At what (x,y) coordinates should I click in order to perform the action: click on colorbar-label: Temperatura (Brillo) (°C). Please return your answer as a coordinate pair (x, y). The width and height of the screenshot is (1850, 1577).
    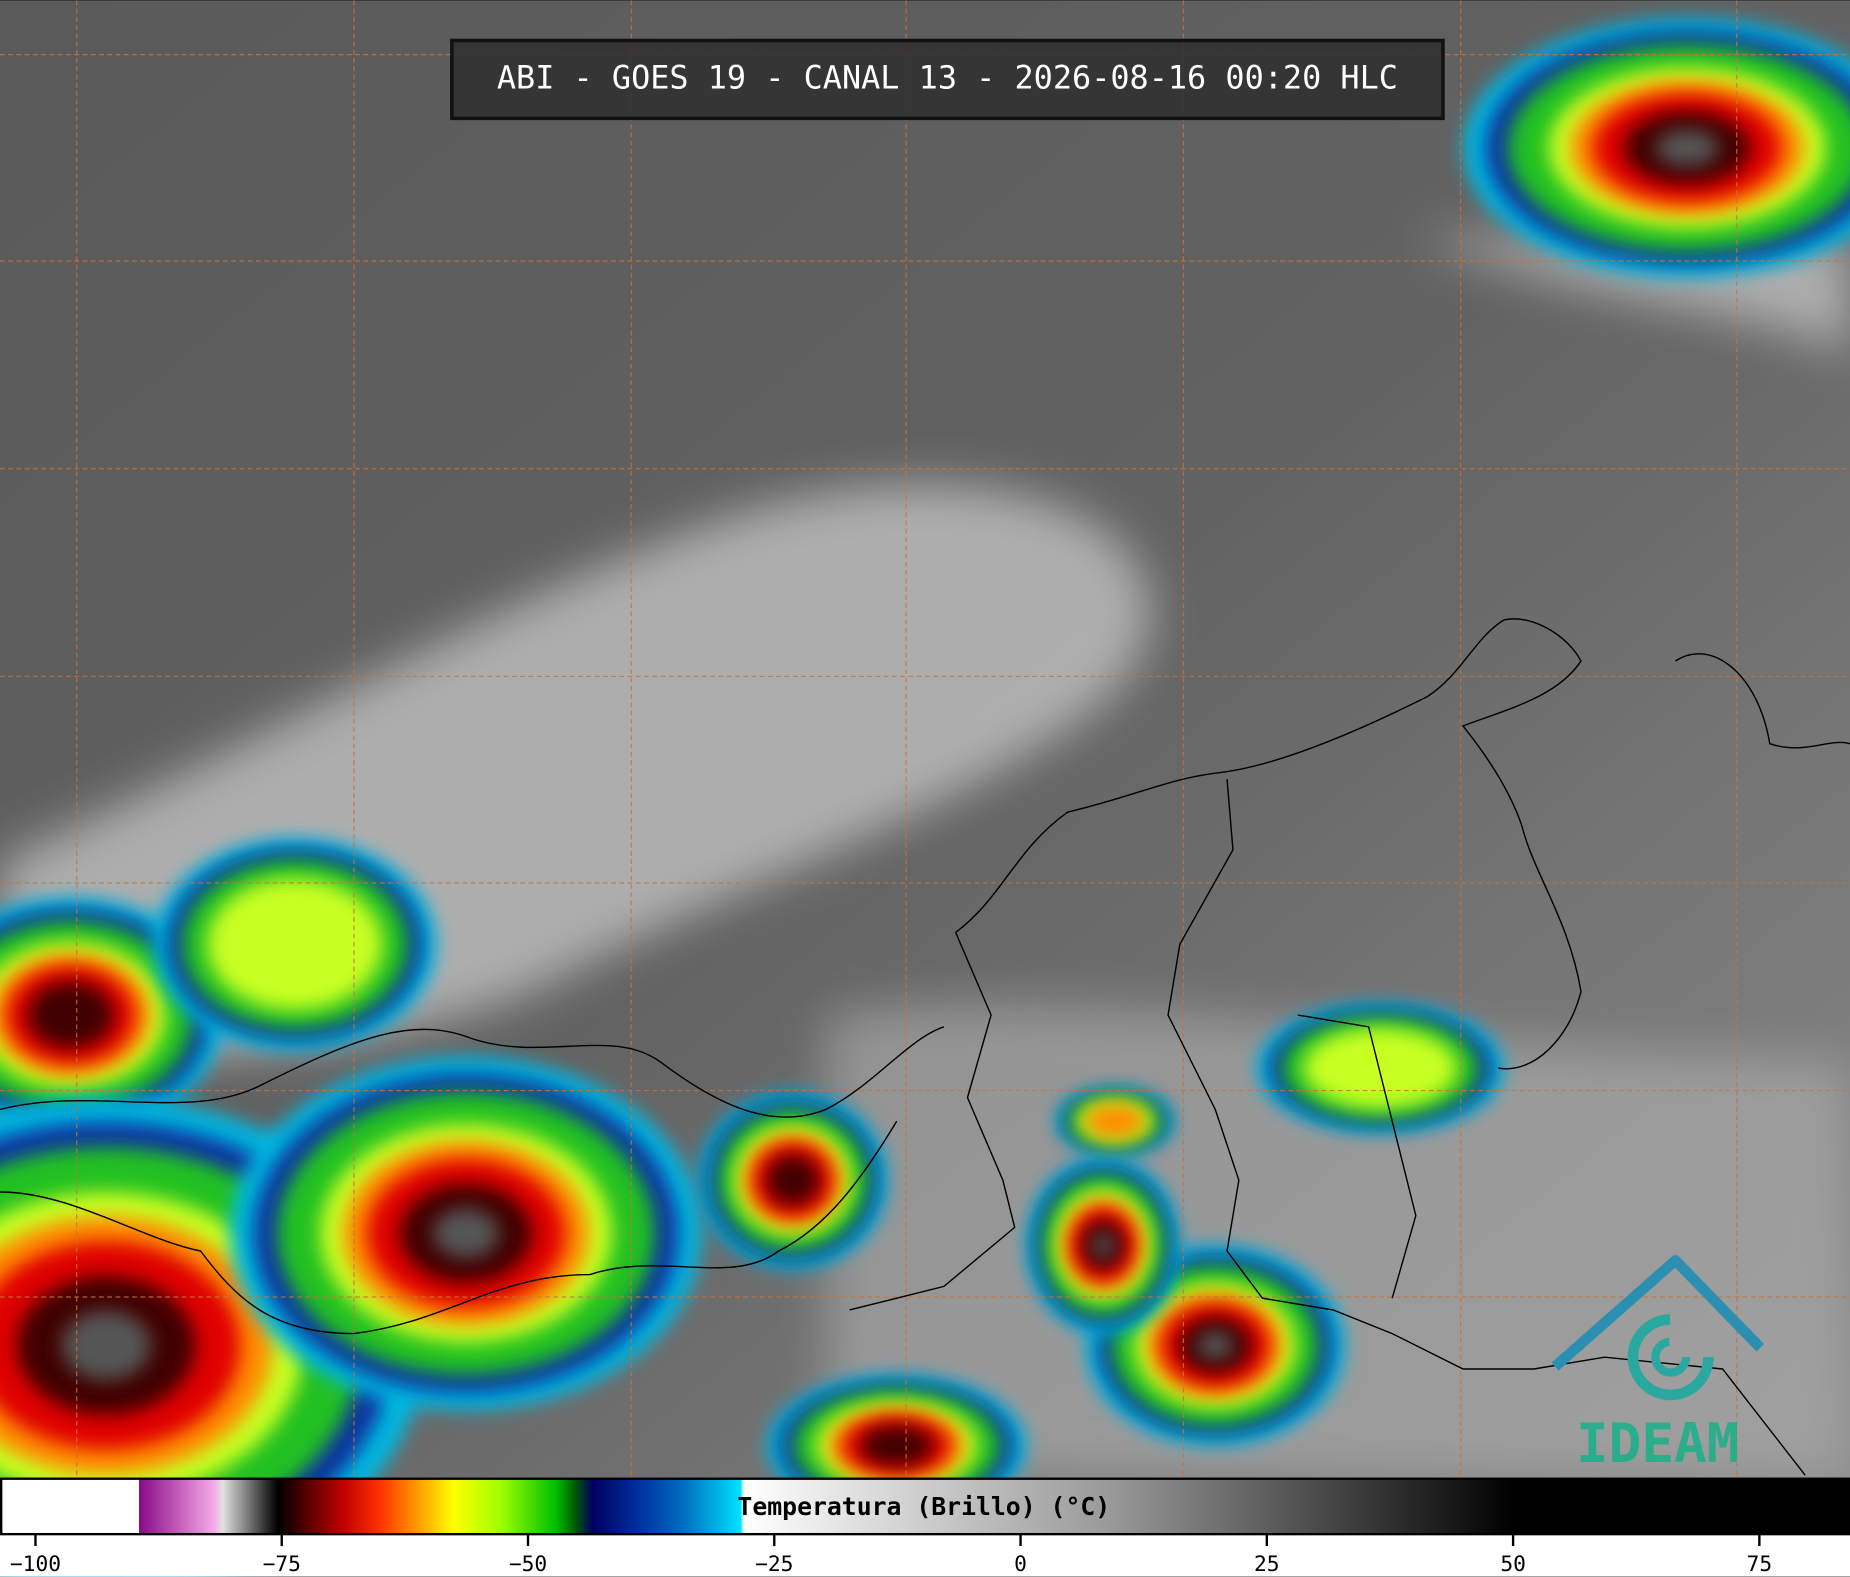
    Looking at the image, I should click on (923, 1506).